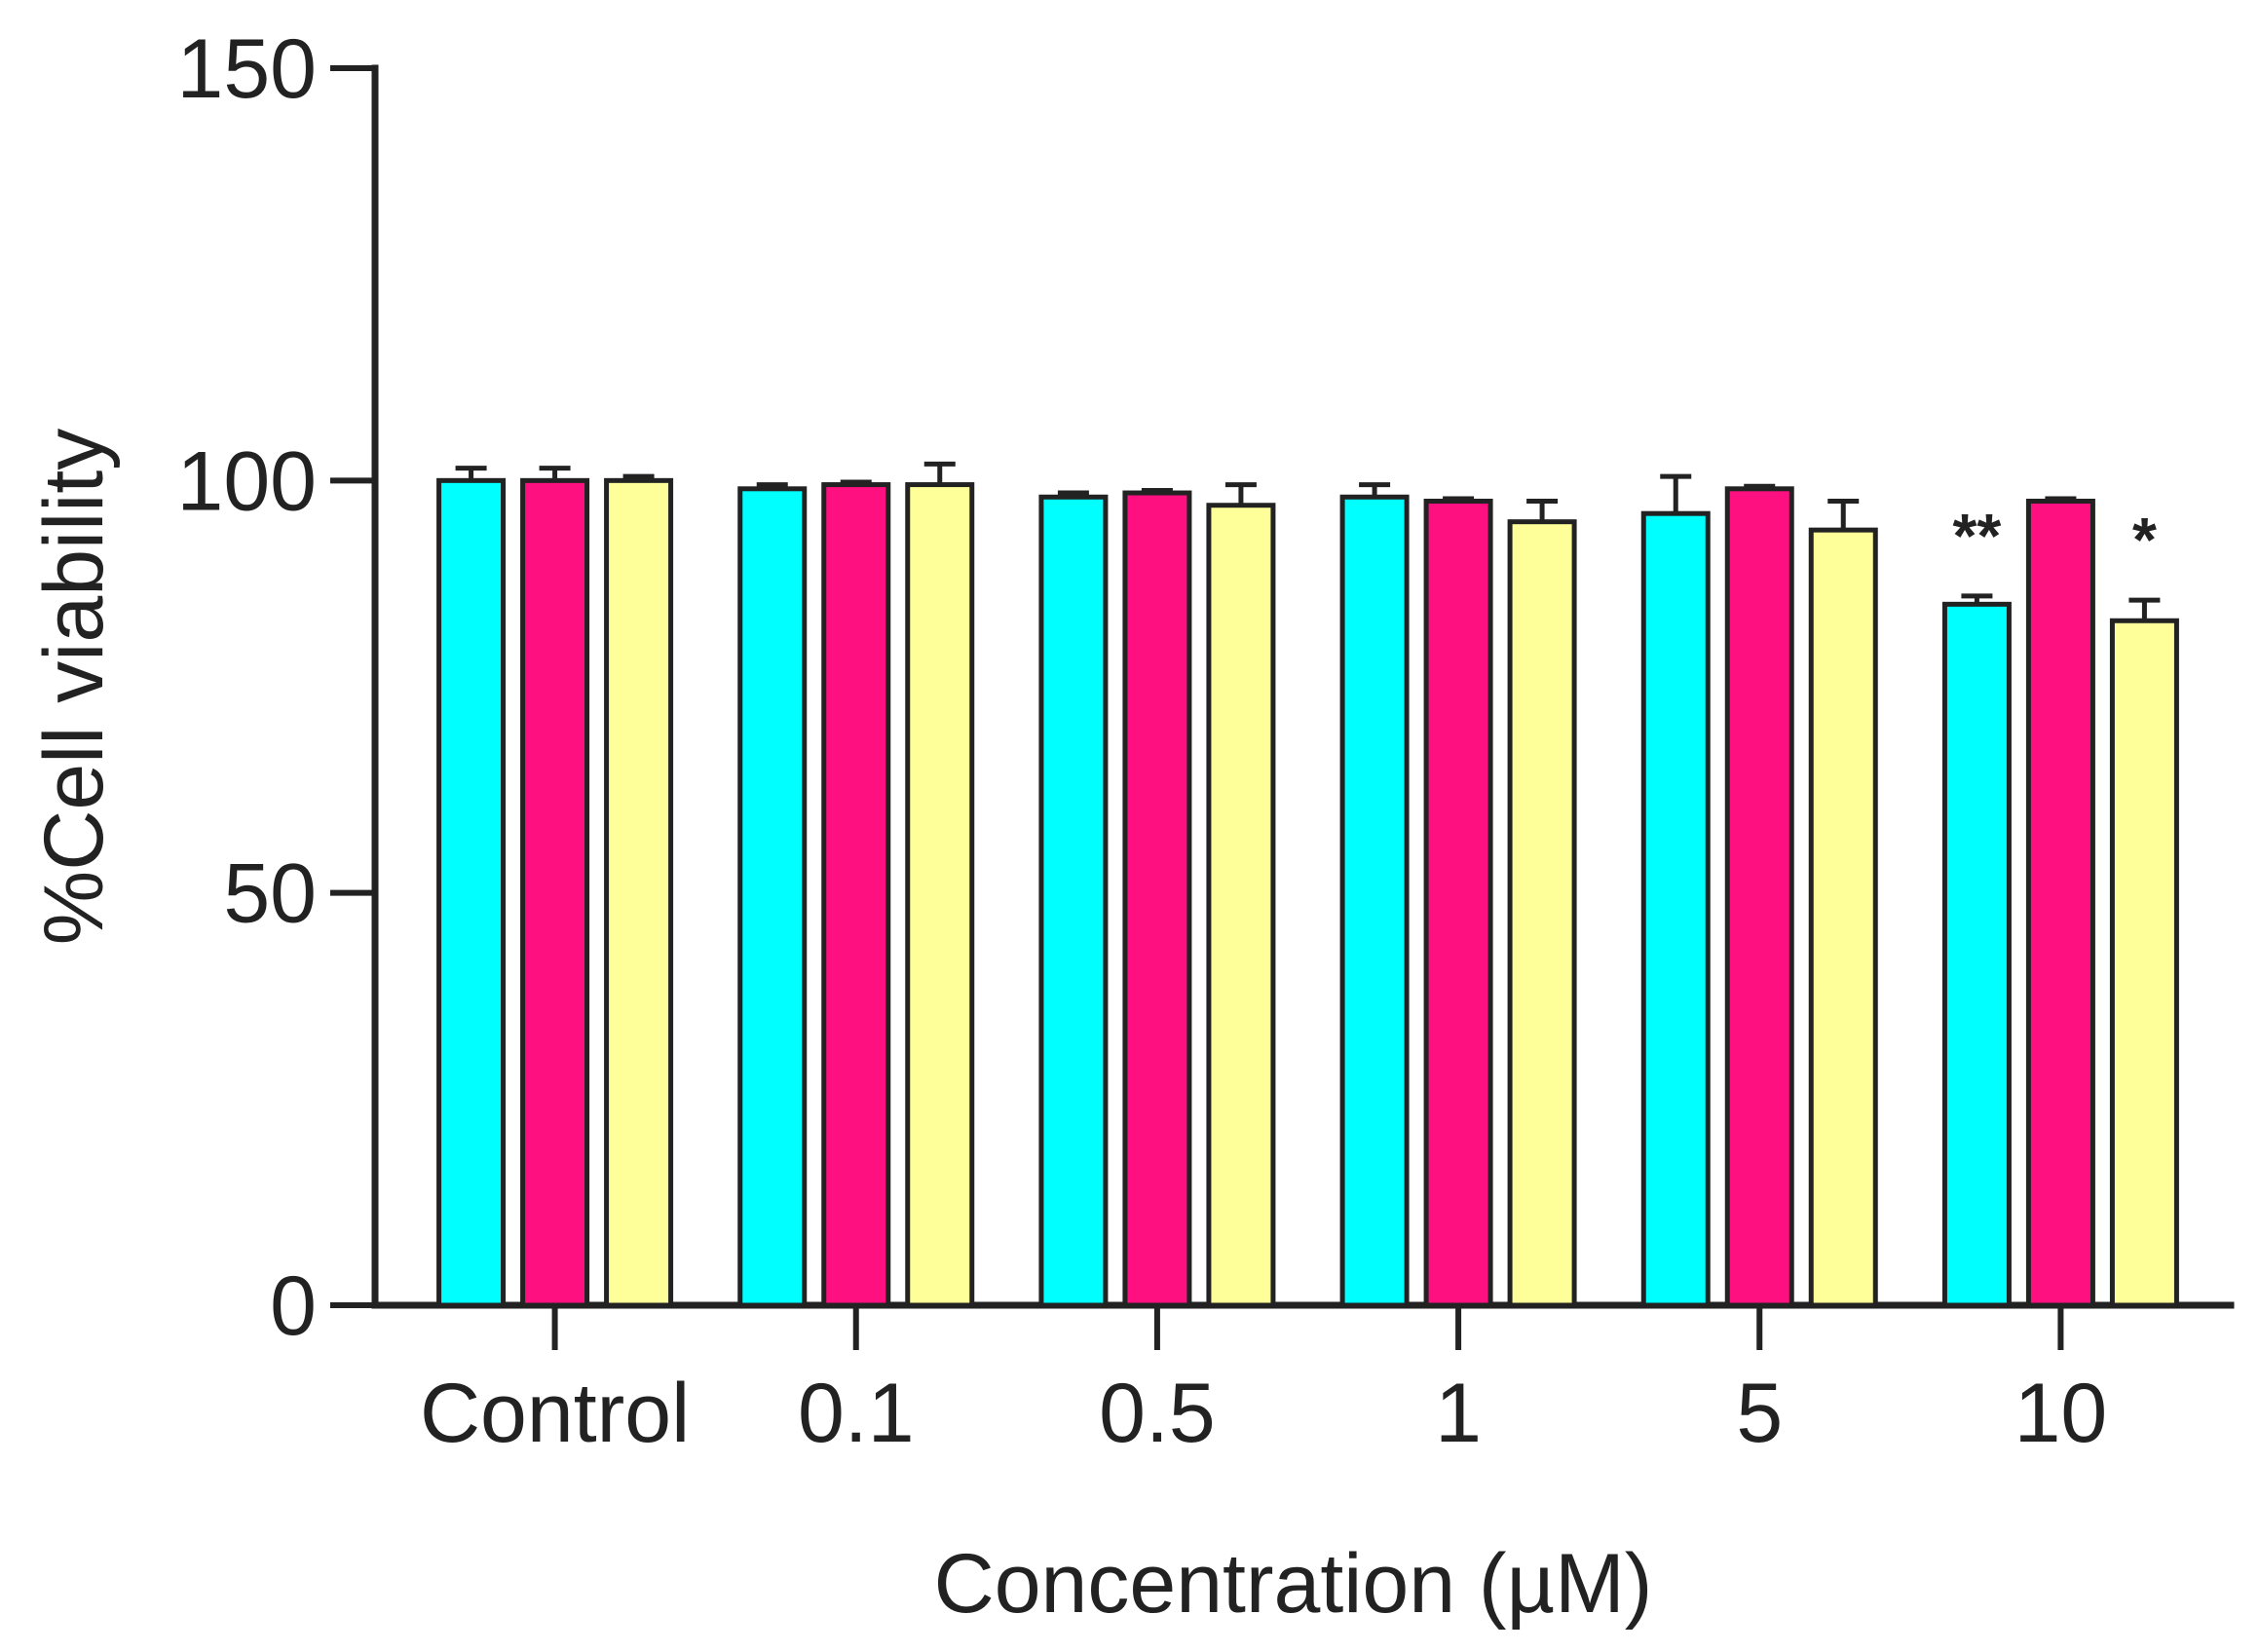 The width and height of the screenshot is (2259, 1652). Describe the element at coordinates (1293, 1584) in the screenshot. I see `x-axis-title: Concentration (µM)` at that location.